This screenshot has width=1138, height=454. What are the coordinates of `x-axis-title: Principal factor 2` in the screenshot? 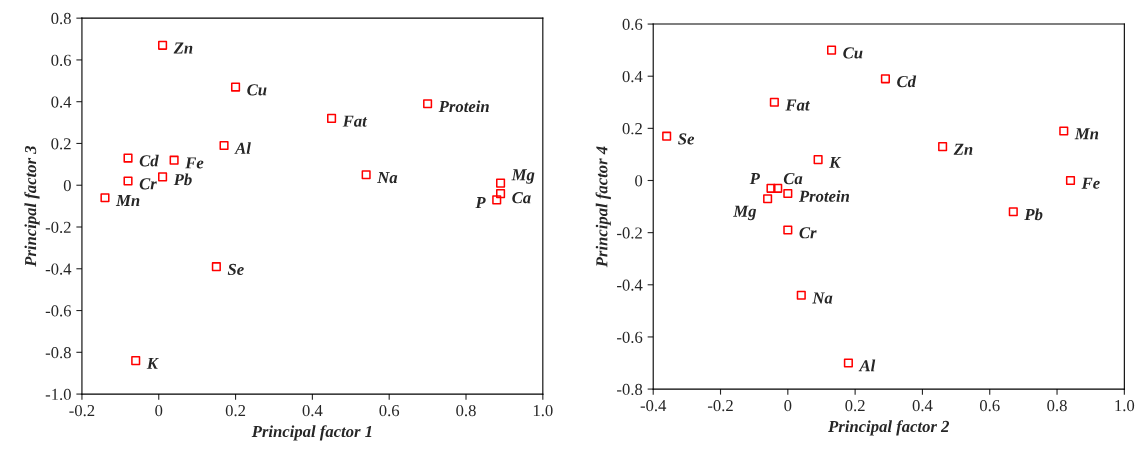 It's located at (889, 428).